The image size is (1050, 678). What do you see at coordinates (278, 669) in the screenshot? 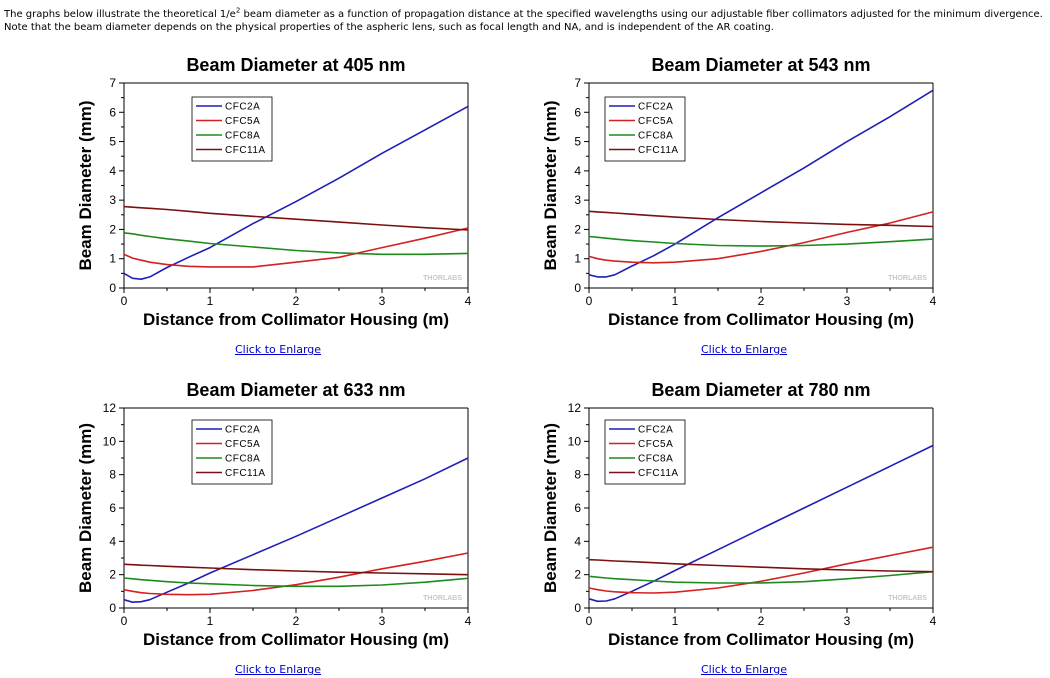
I see `enlarge-link-633nm: Click to Enlarge` at bounding box center [278, 669].